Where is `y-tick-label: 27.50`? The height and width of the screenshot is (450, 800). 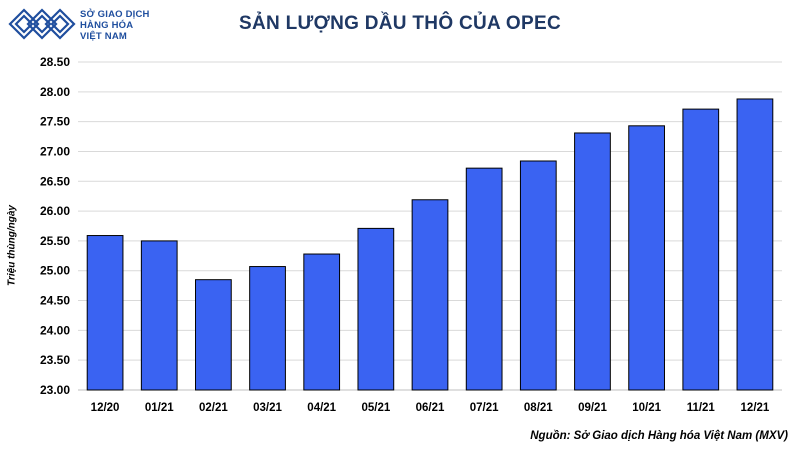 y-tick-label: 27.50 is located at coordinates (55, 122).